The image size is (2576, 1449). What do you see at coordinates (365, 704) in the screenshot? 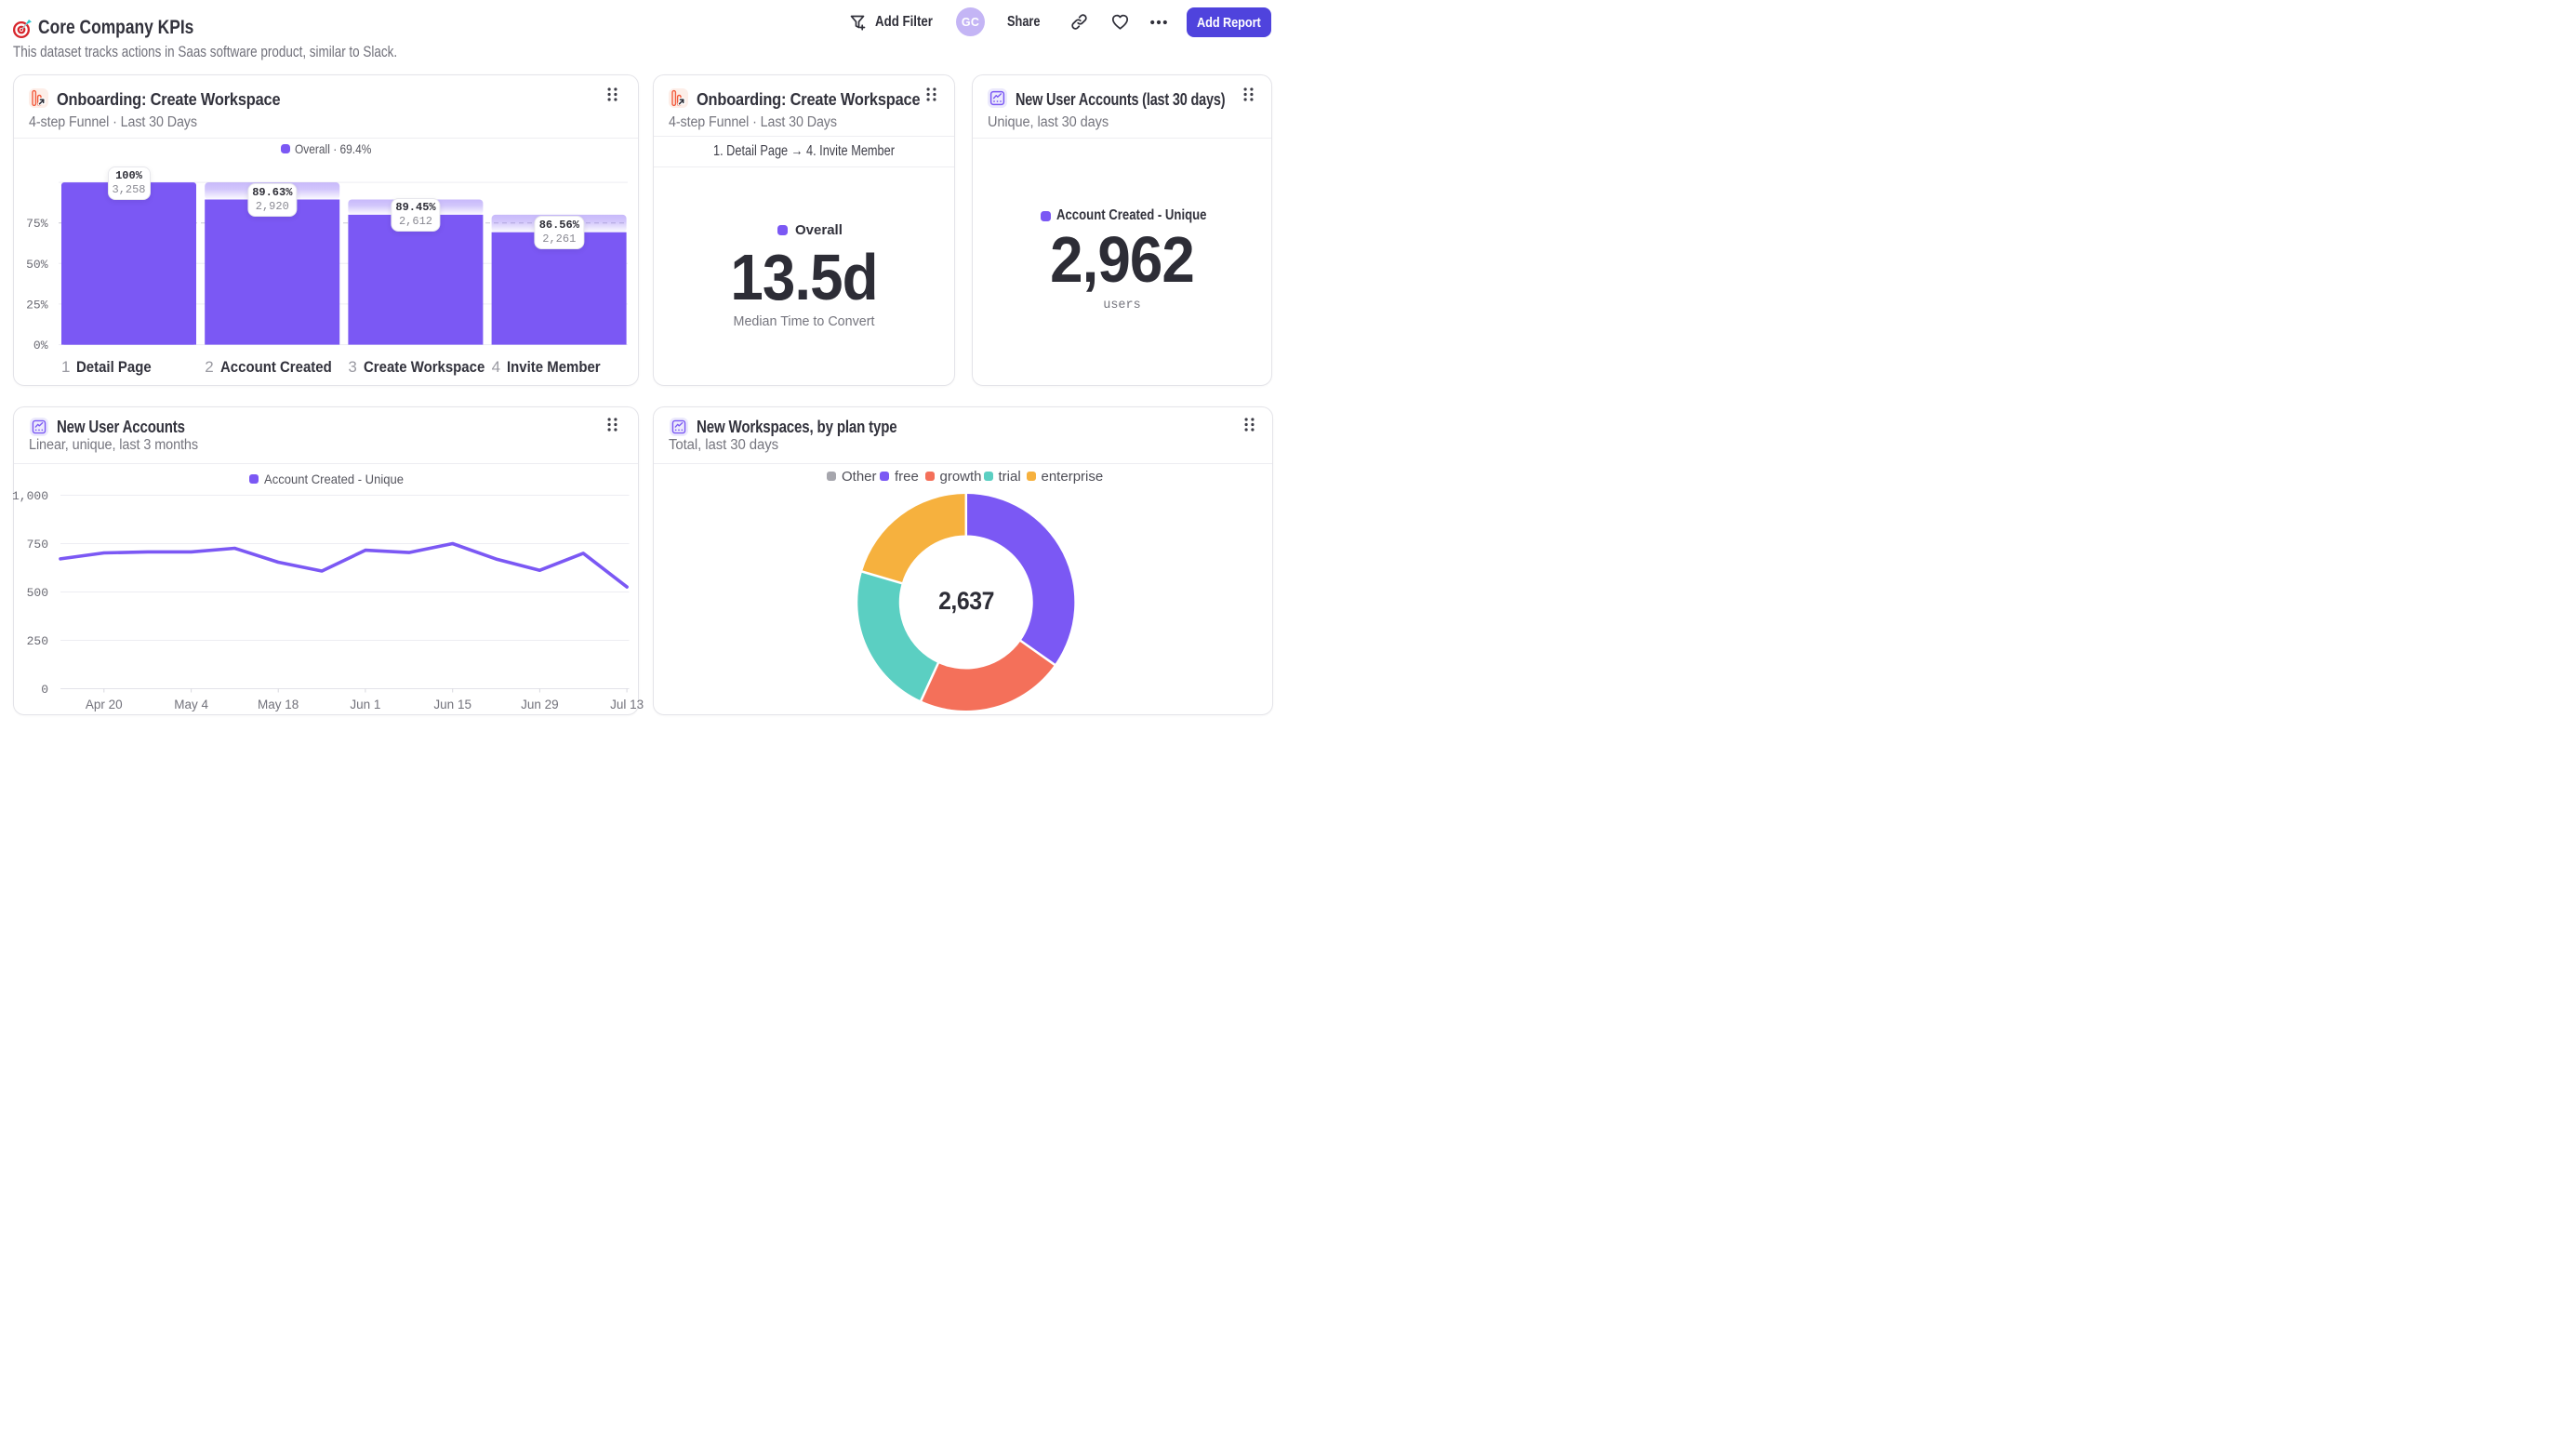
I see `svg-text: Jun 1` at bounding box center [365, 704].